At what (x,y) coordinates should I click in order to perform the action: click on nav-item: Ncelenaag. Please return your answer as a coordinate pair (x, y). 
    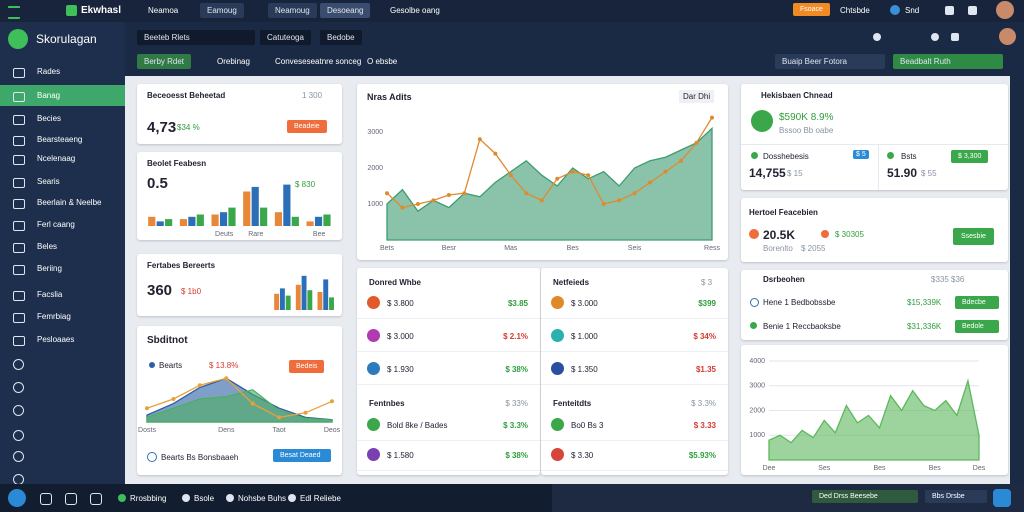
    Looking at the image, I should click on (56, 158).